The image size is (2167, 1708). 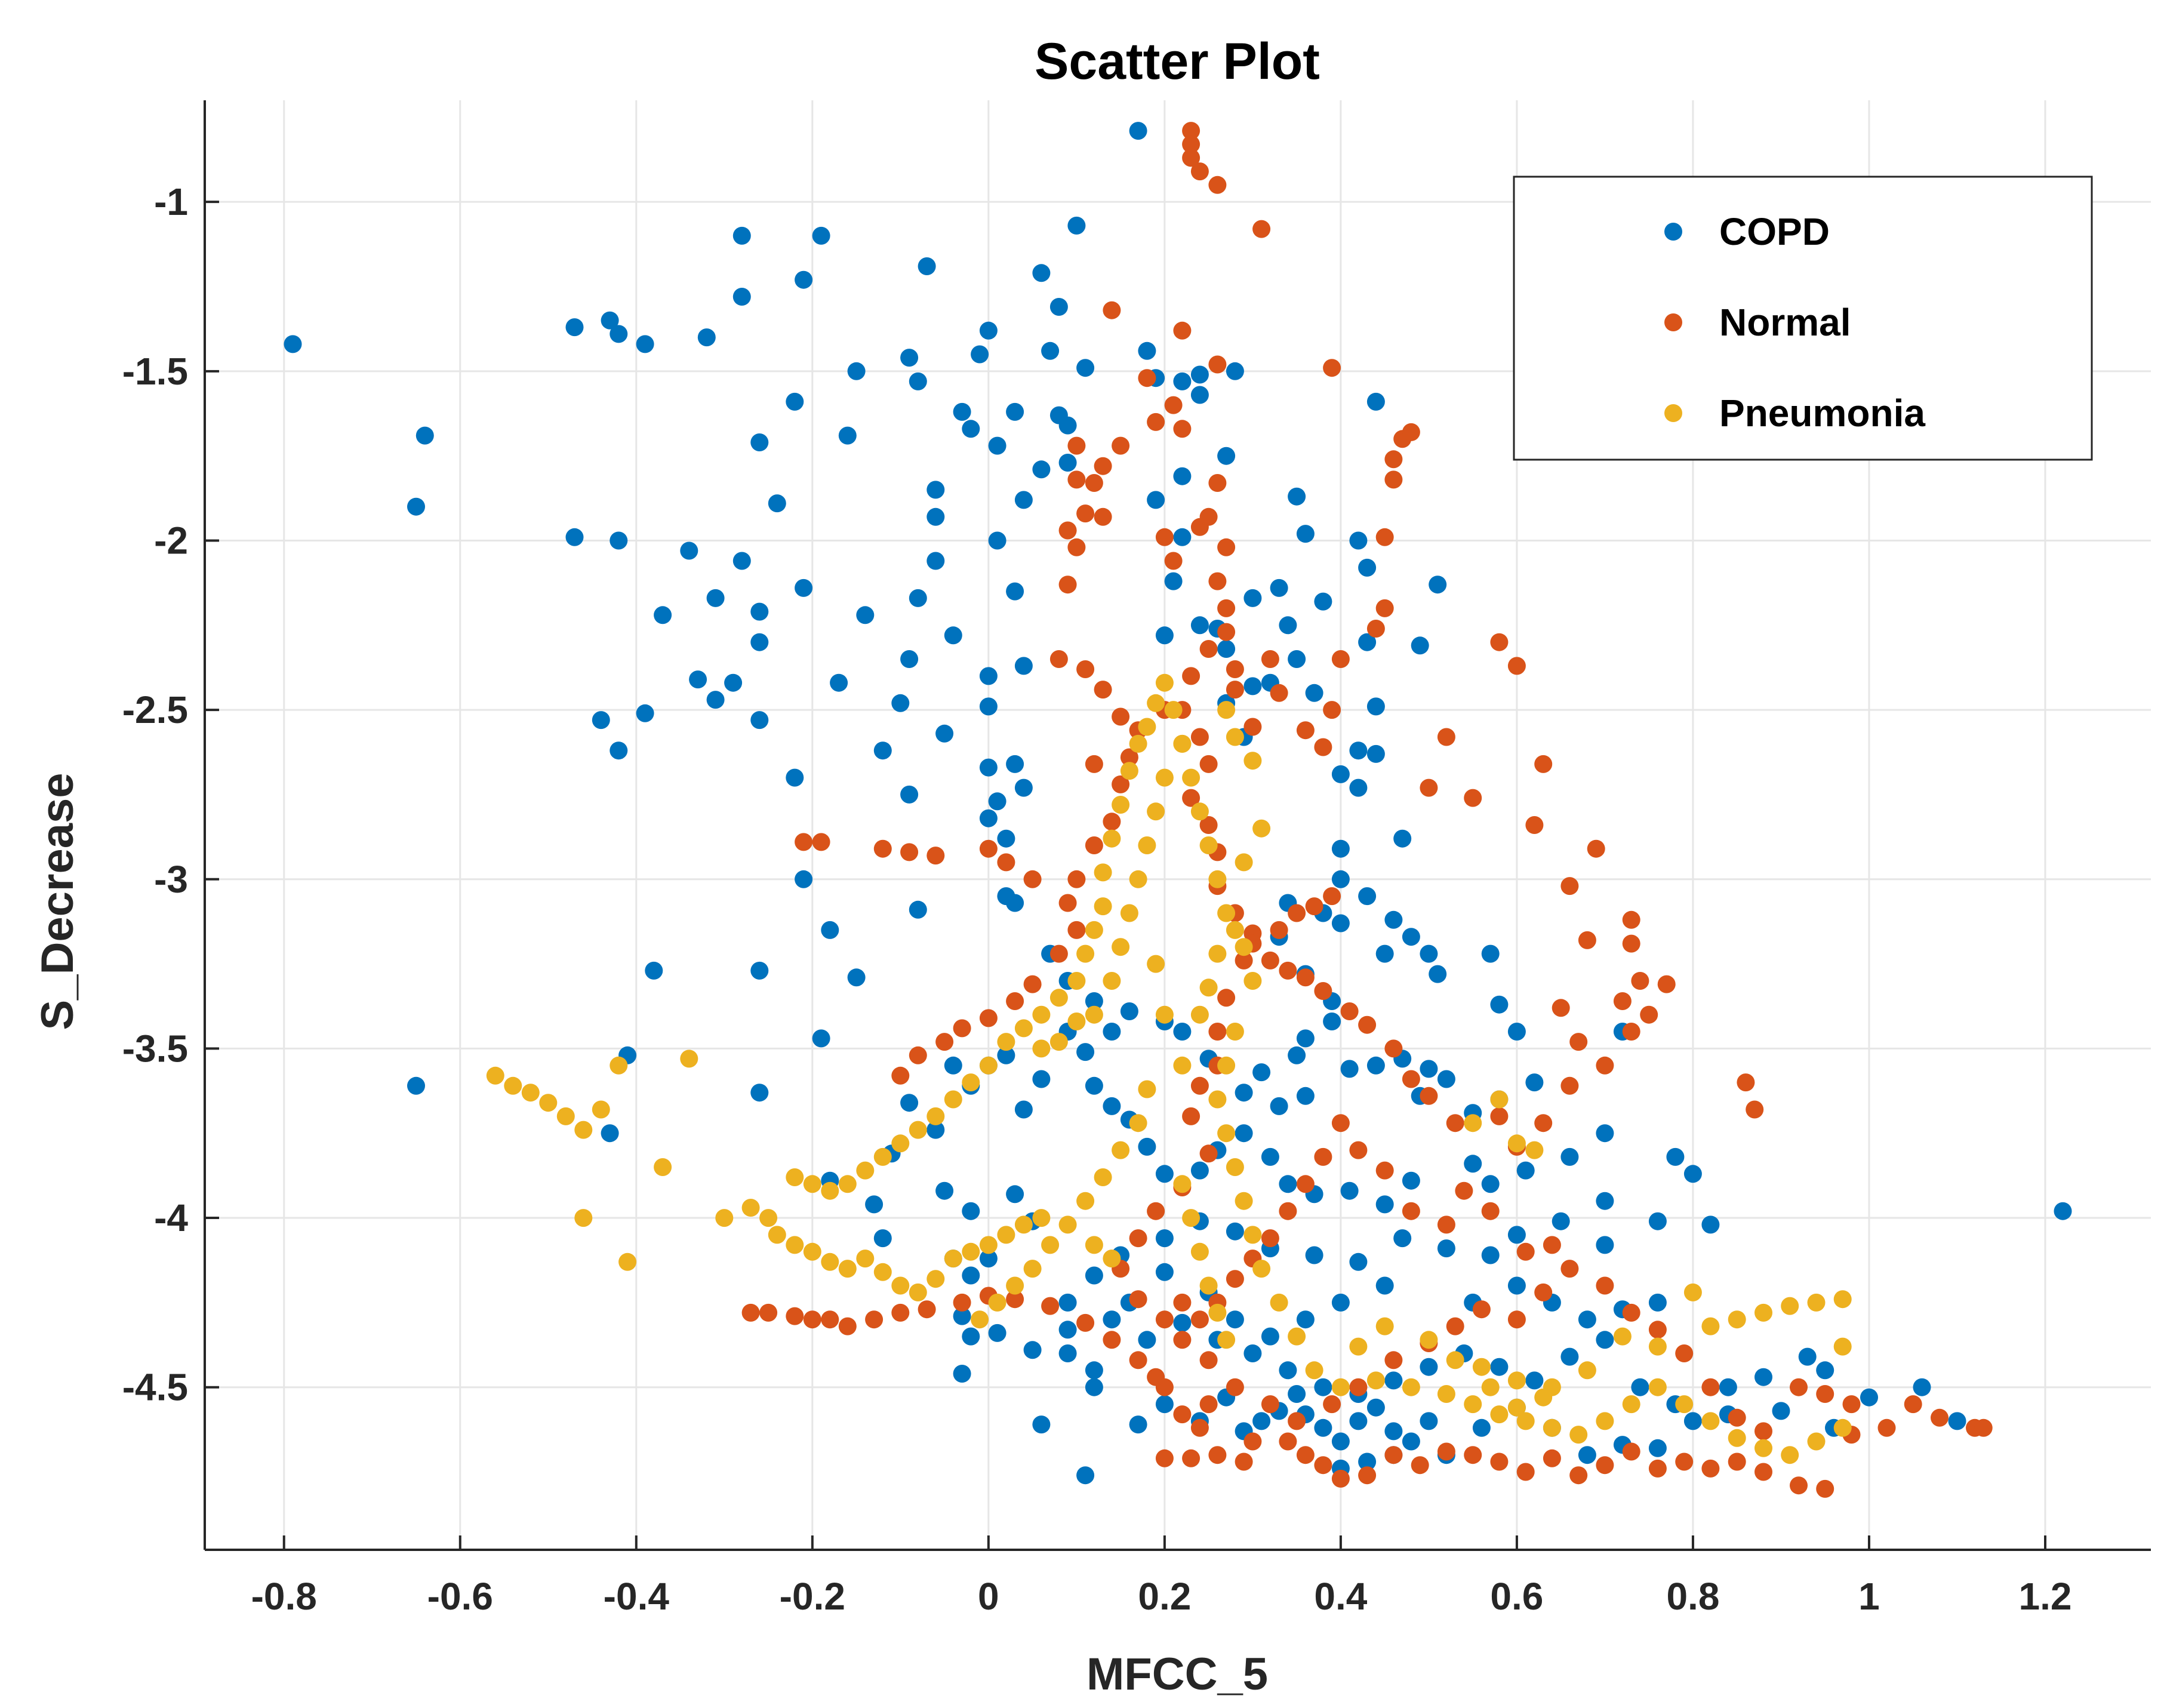 I want to click on x-tick-label: -0.6, so click(x=460, y=1596).